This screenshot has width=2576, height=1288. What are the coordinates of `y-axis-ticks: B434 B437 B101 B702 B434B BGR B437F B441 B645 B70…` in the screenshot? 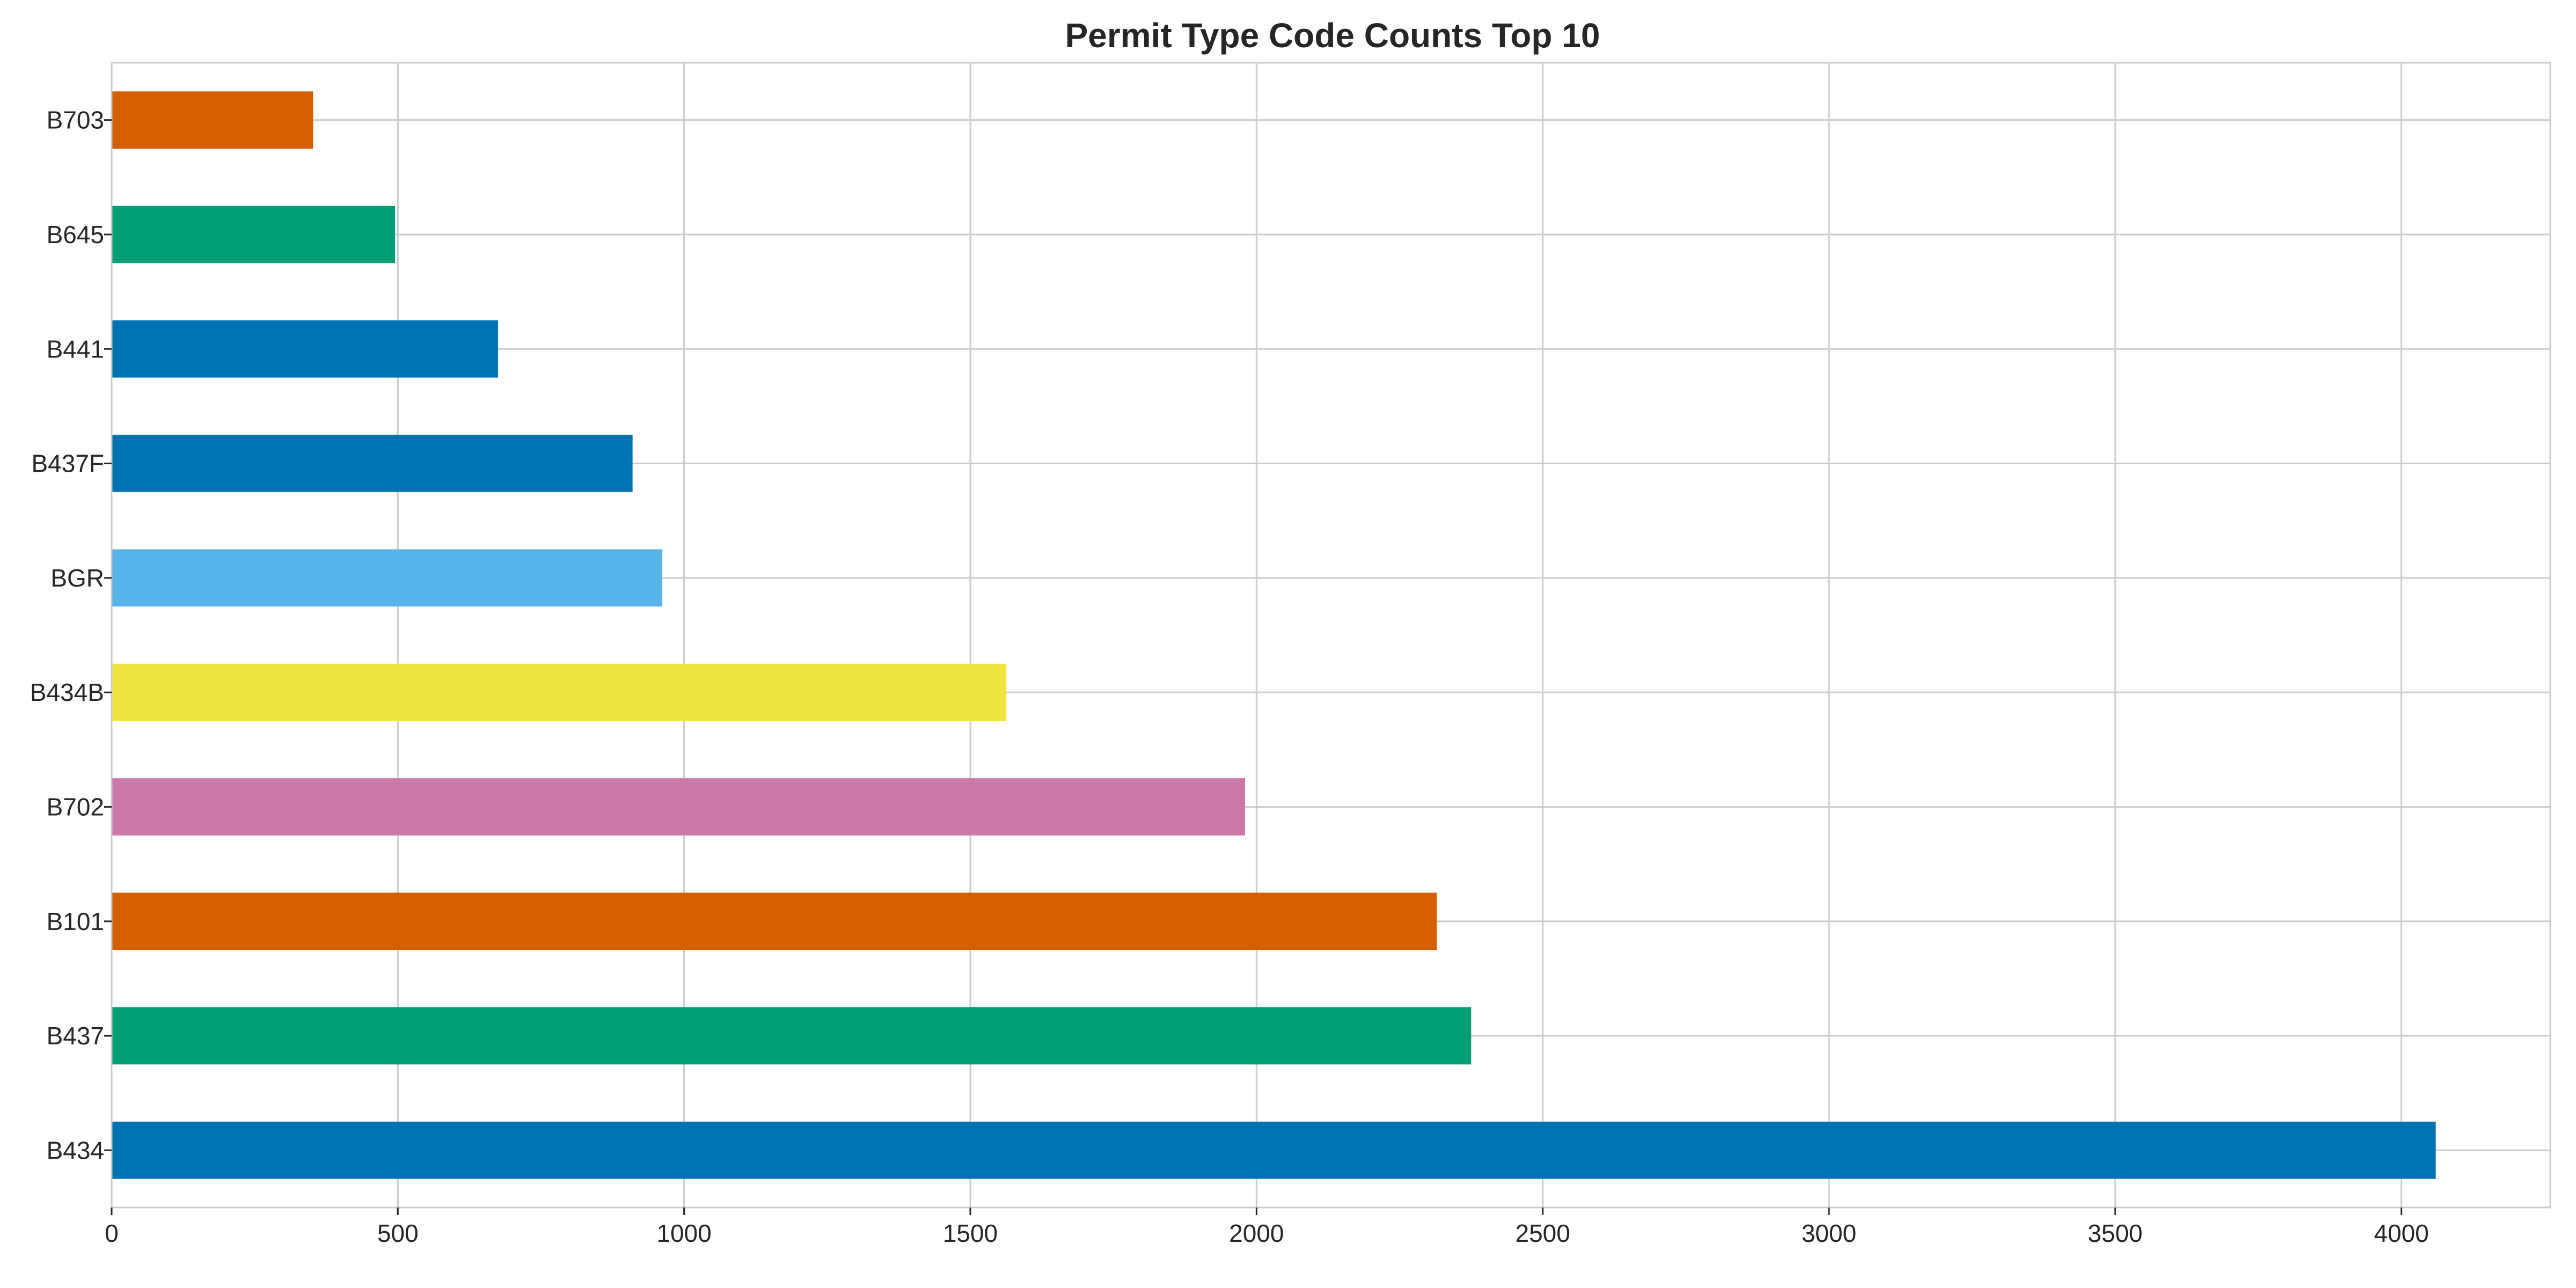 It's located at (71, 635).